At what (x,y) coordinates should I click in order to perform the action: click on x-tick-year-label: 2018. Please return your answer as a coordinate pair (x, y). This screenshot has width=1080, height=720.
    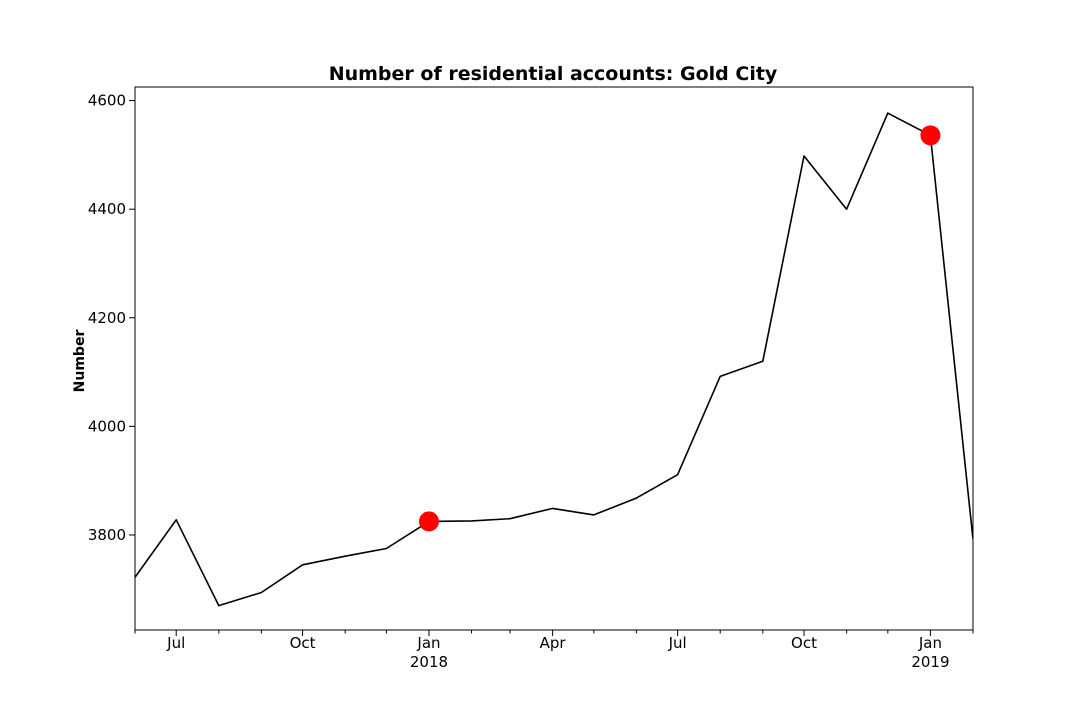
    Looking at the image, I should click on (429, 662).